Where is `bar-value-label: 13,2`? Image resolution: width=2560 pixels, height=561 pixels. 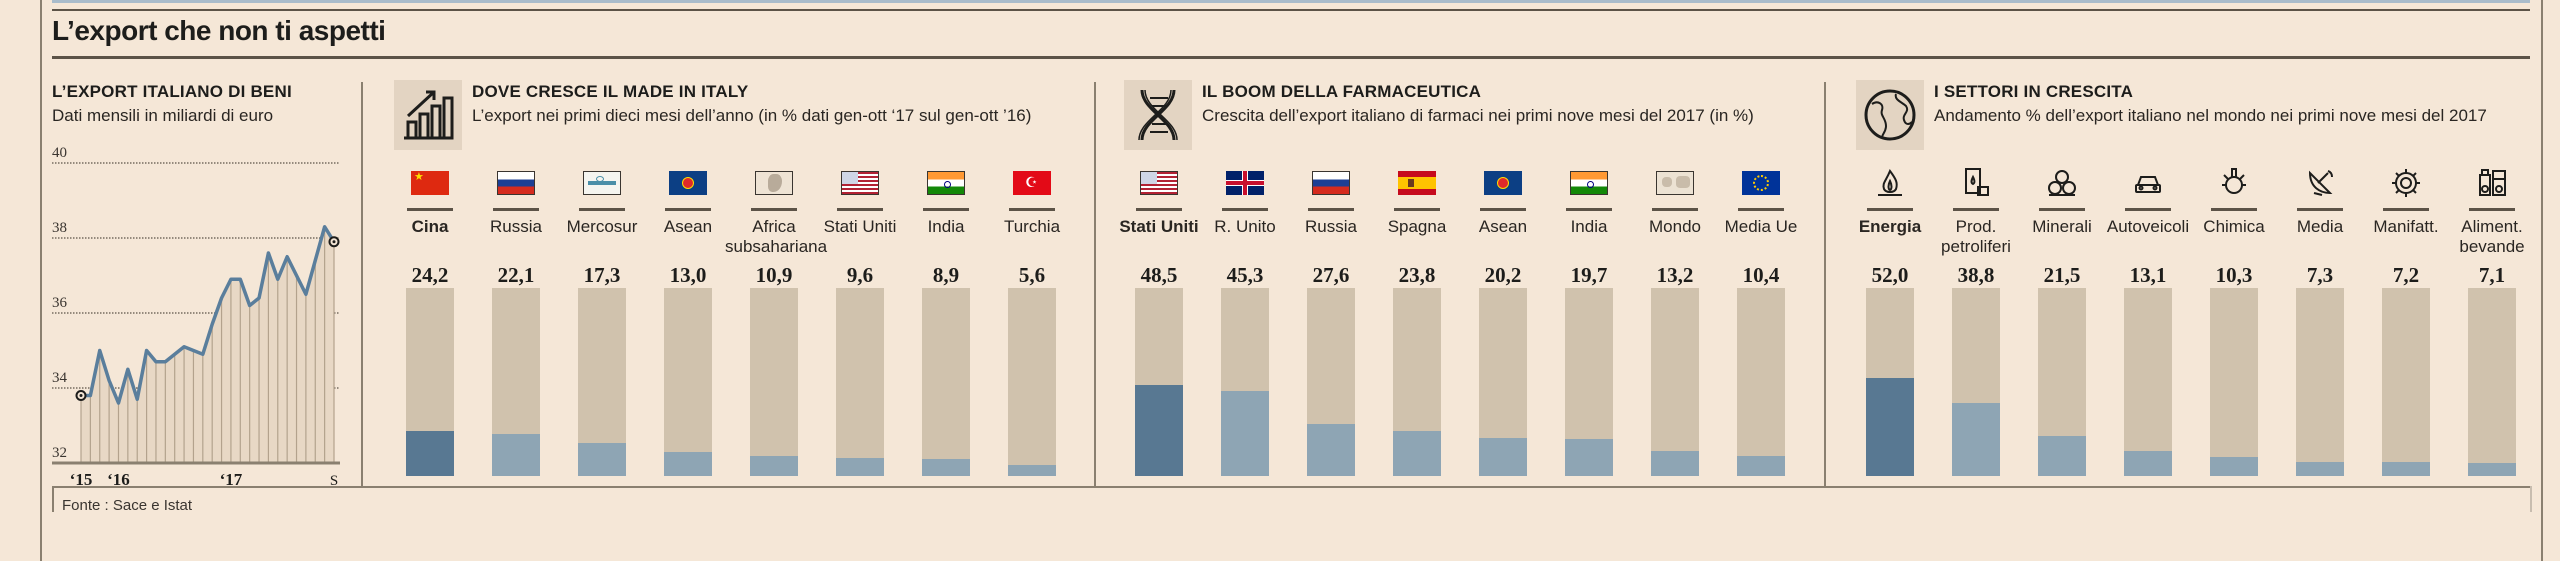 bar-value-label: 13,2 is located at coordinates (1675, 275).